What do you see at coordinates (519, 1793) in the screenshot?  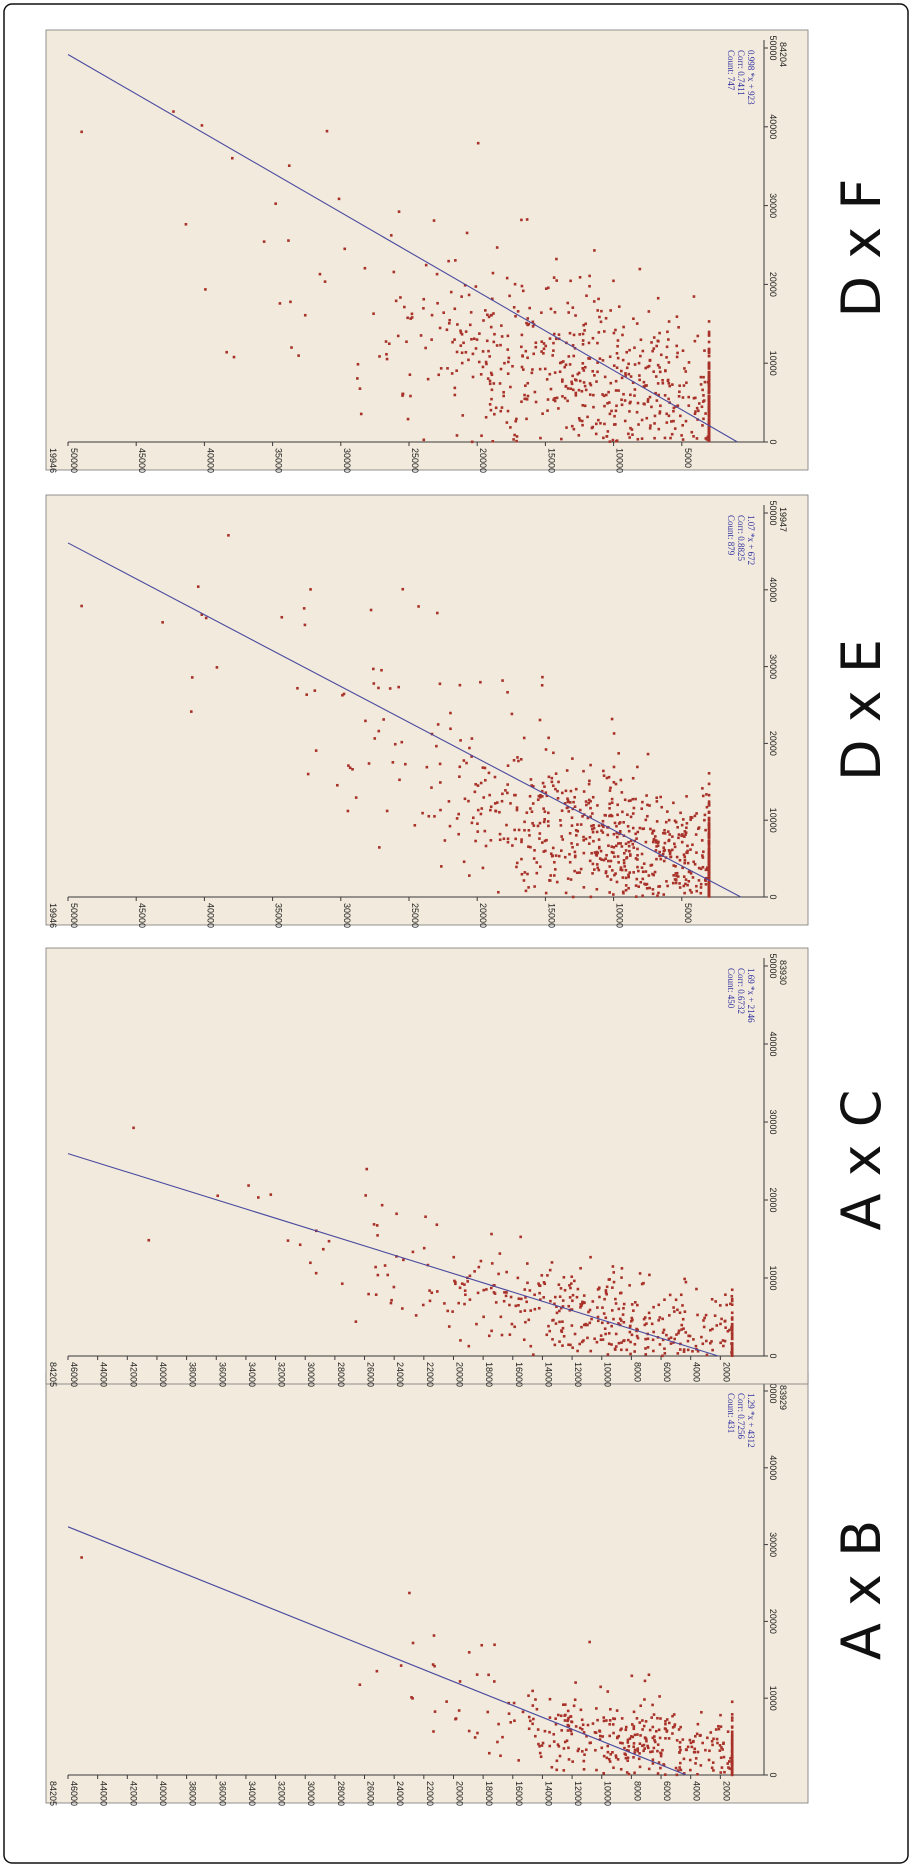 I see `y-tick-label: 16000` at bounding box center [519, 1793].